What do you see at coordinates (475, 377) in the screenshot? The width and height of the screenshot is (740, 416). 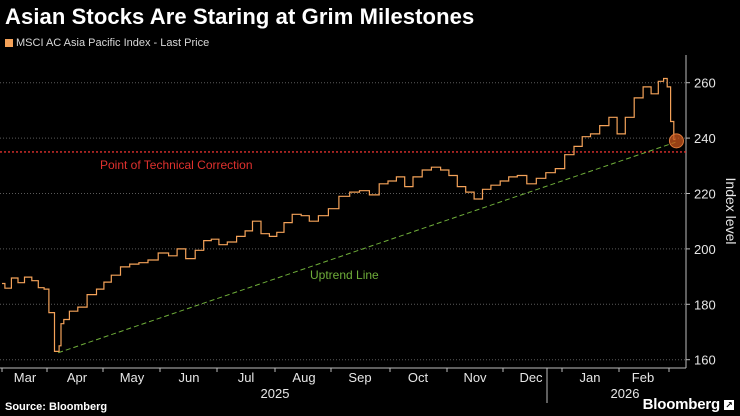 I see `x-tick-label: Nov` at bounding box center [475, 377].